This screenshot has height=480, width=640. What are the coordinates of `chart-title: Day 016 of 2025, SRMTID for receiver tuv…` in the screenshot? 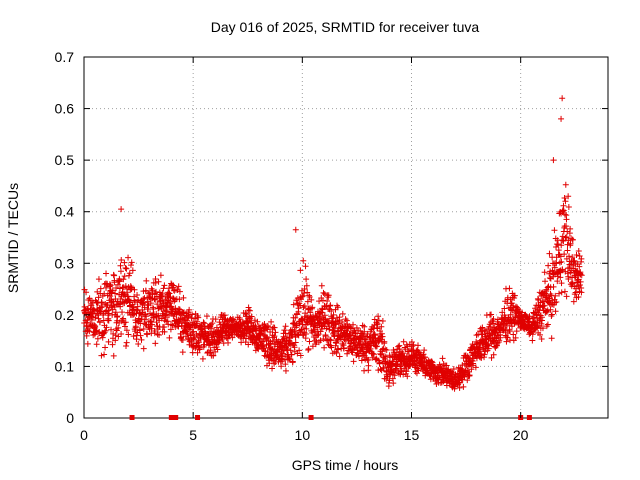 It's located at (345, 27).